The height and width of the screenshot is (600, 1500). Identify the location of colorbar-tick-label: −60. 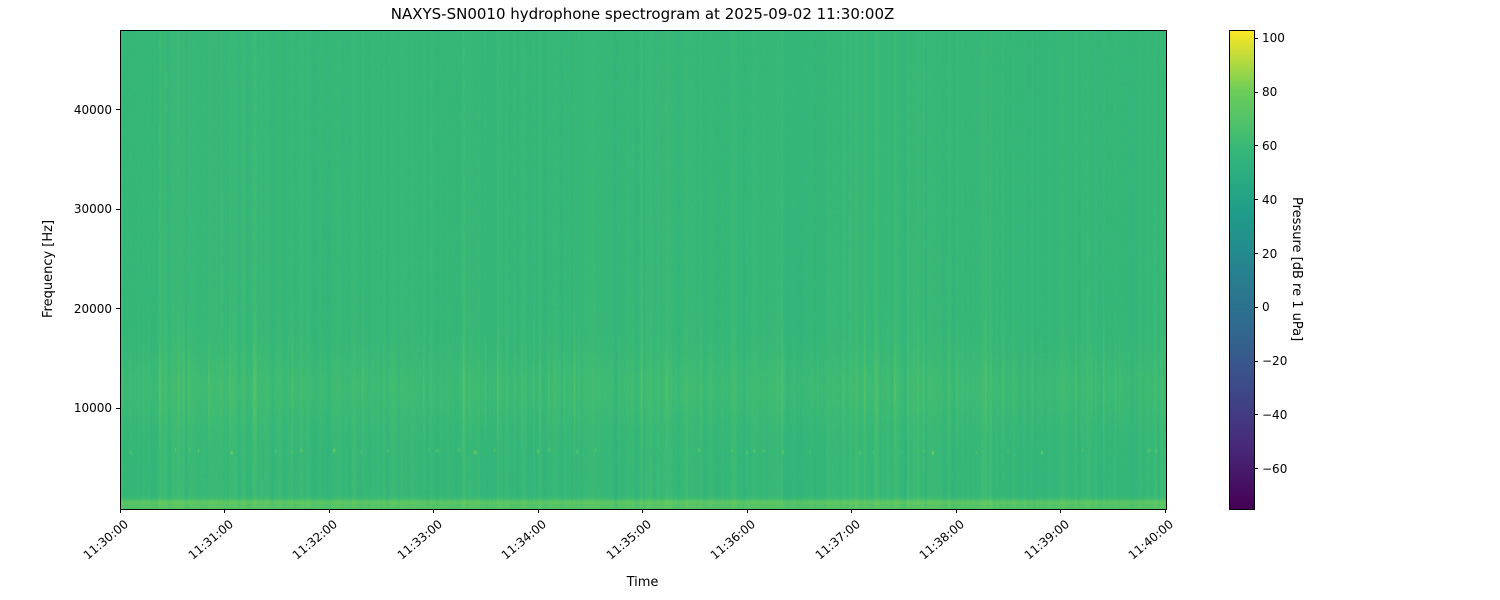
(1275, 468).